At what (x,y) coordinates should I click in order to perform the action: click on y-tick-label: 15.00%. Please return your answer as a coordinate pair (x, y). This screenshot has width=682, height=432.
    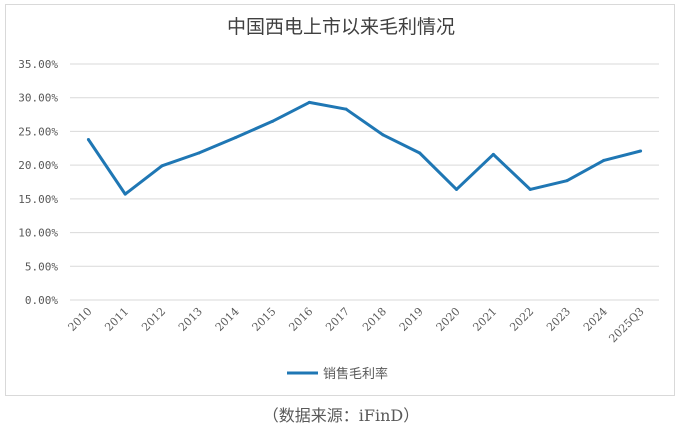
    Looking at the image, I should click on (38, 199).